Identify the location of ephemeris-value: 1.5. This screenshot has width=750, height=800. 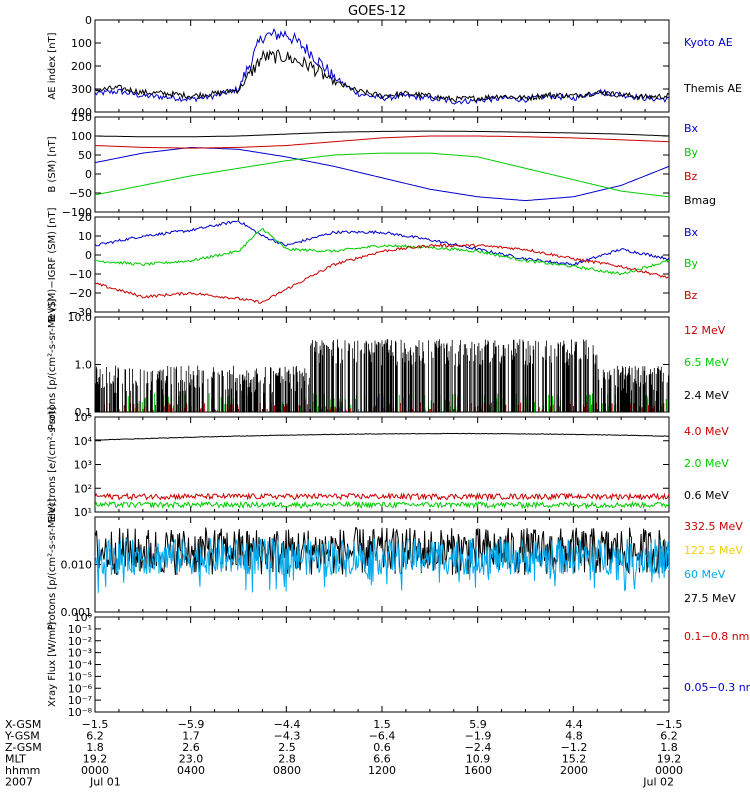
(382, 724).